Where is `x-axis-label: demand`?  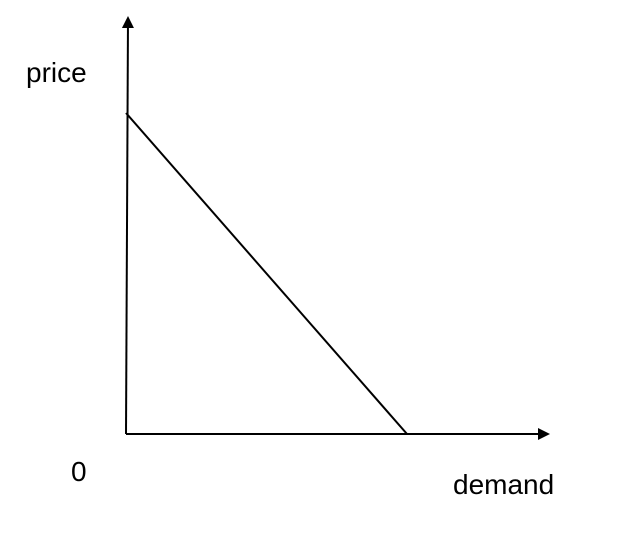
x-axis-label: demand is located at coordinates (503, 484).